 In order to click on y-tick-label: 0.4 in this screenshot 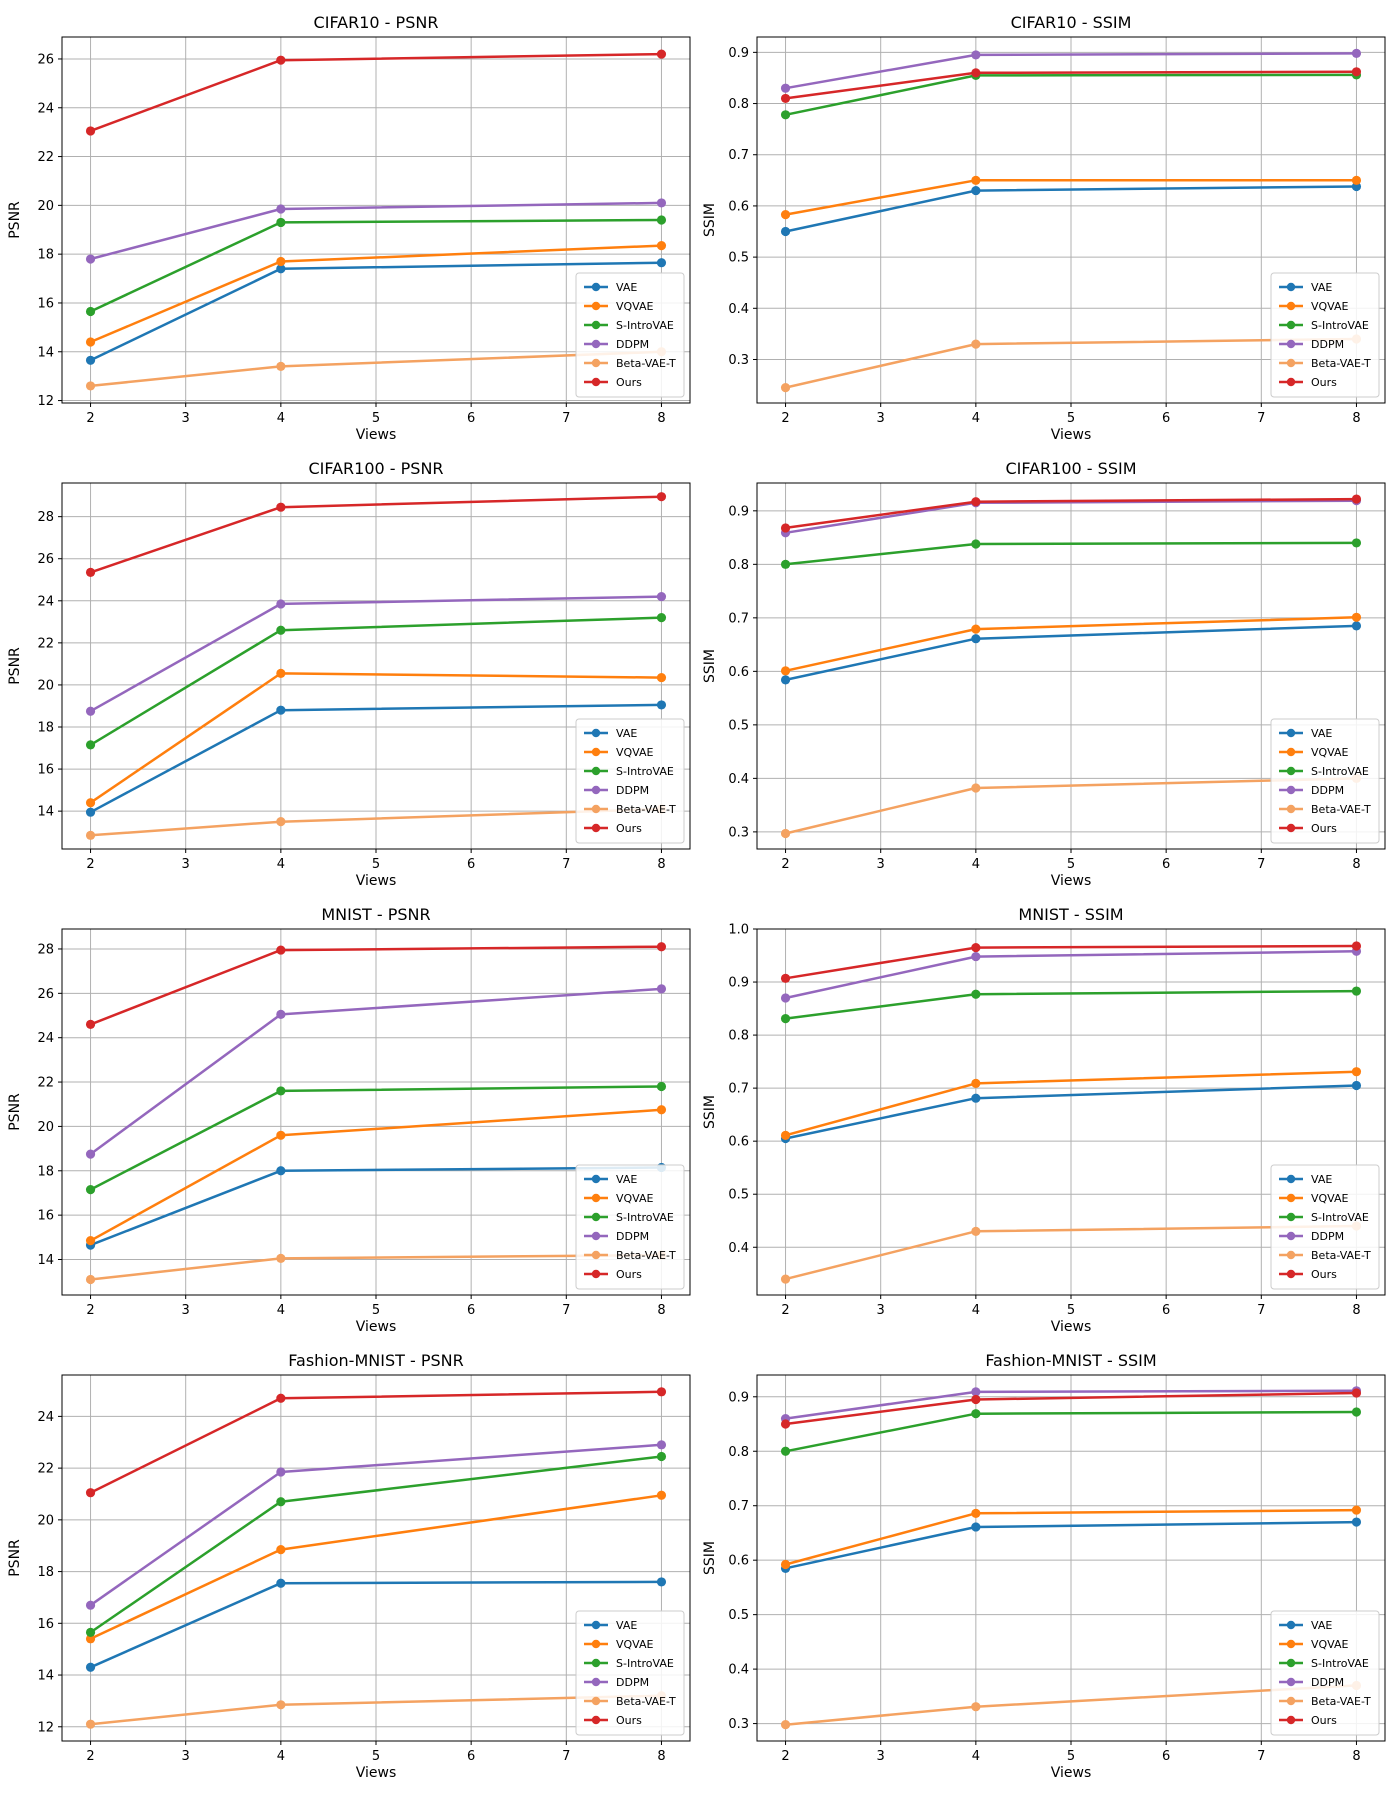, I will do `click(738, 309)`.